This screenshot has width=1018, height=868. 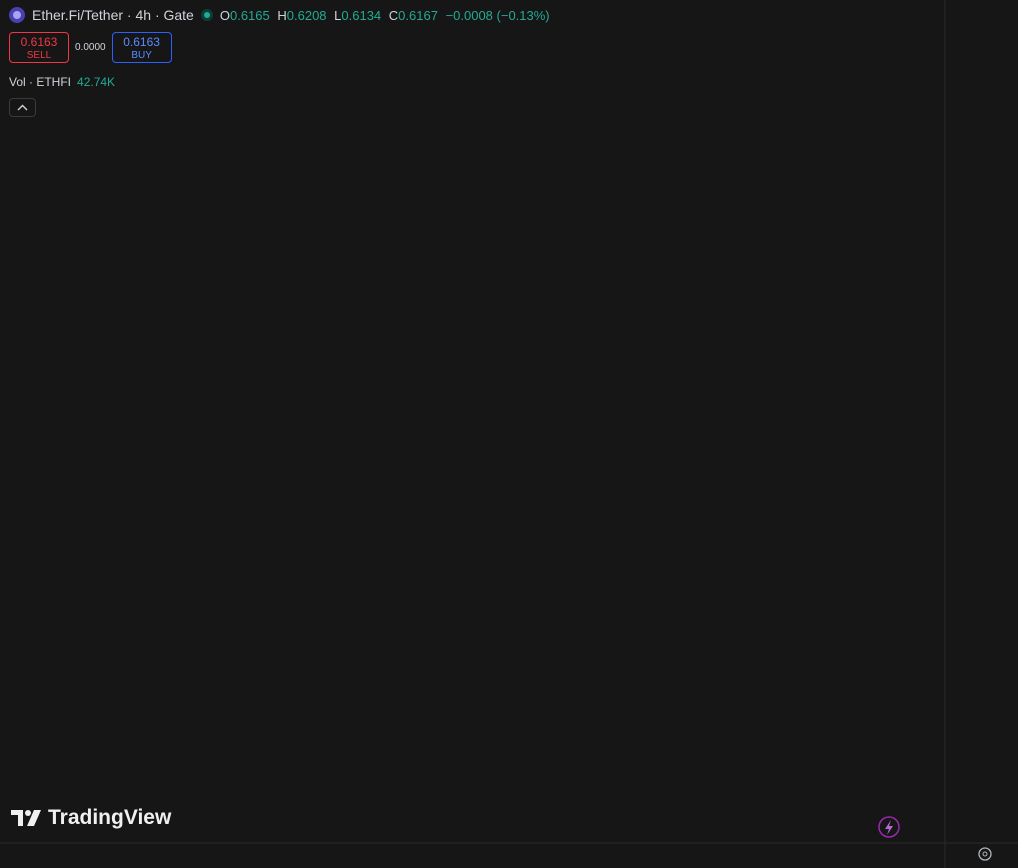 What do you see at coordinates (26, 818) in the screenshot?
I see `logo-mark` at bounding box center [26, 818].